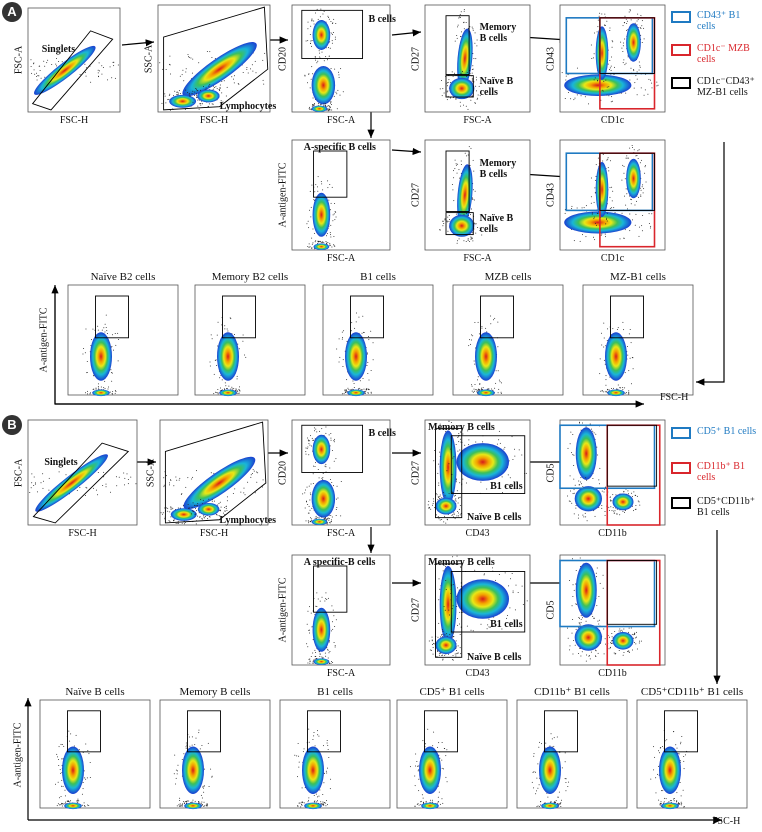 This screenshot has height=832, width=762. What do you see at coordinates (214, 472) in the screenshot?
I see `density-plot` at bounding box center [214, 472].